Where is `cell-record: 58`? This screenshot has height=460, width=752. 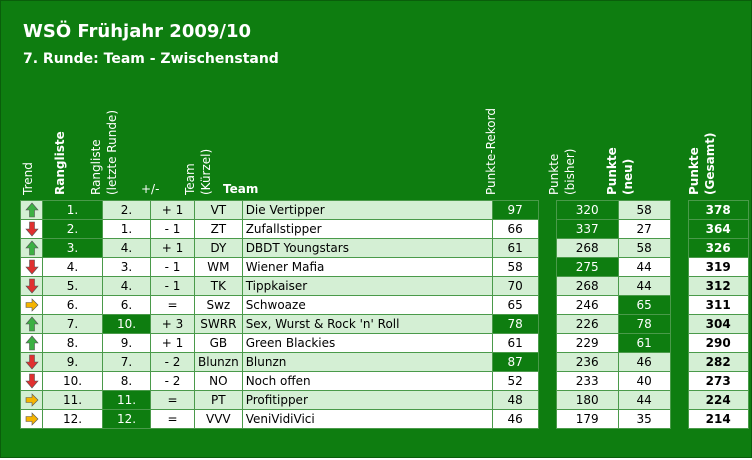 cell-record: 58 is located at coordinates (515, 267).